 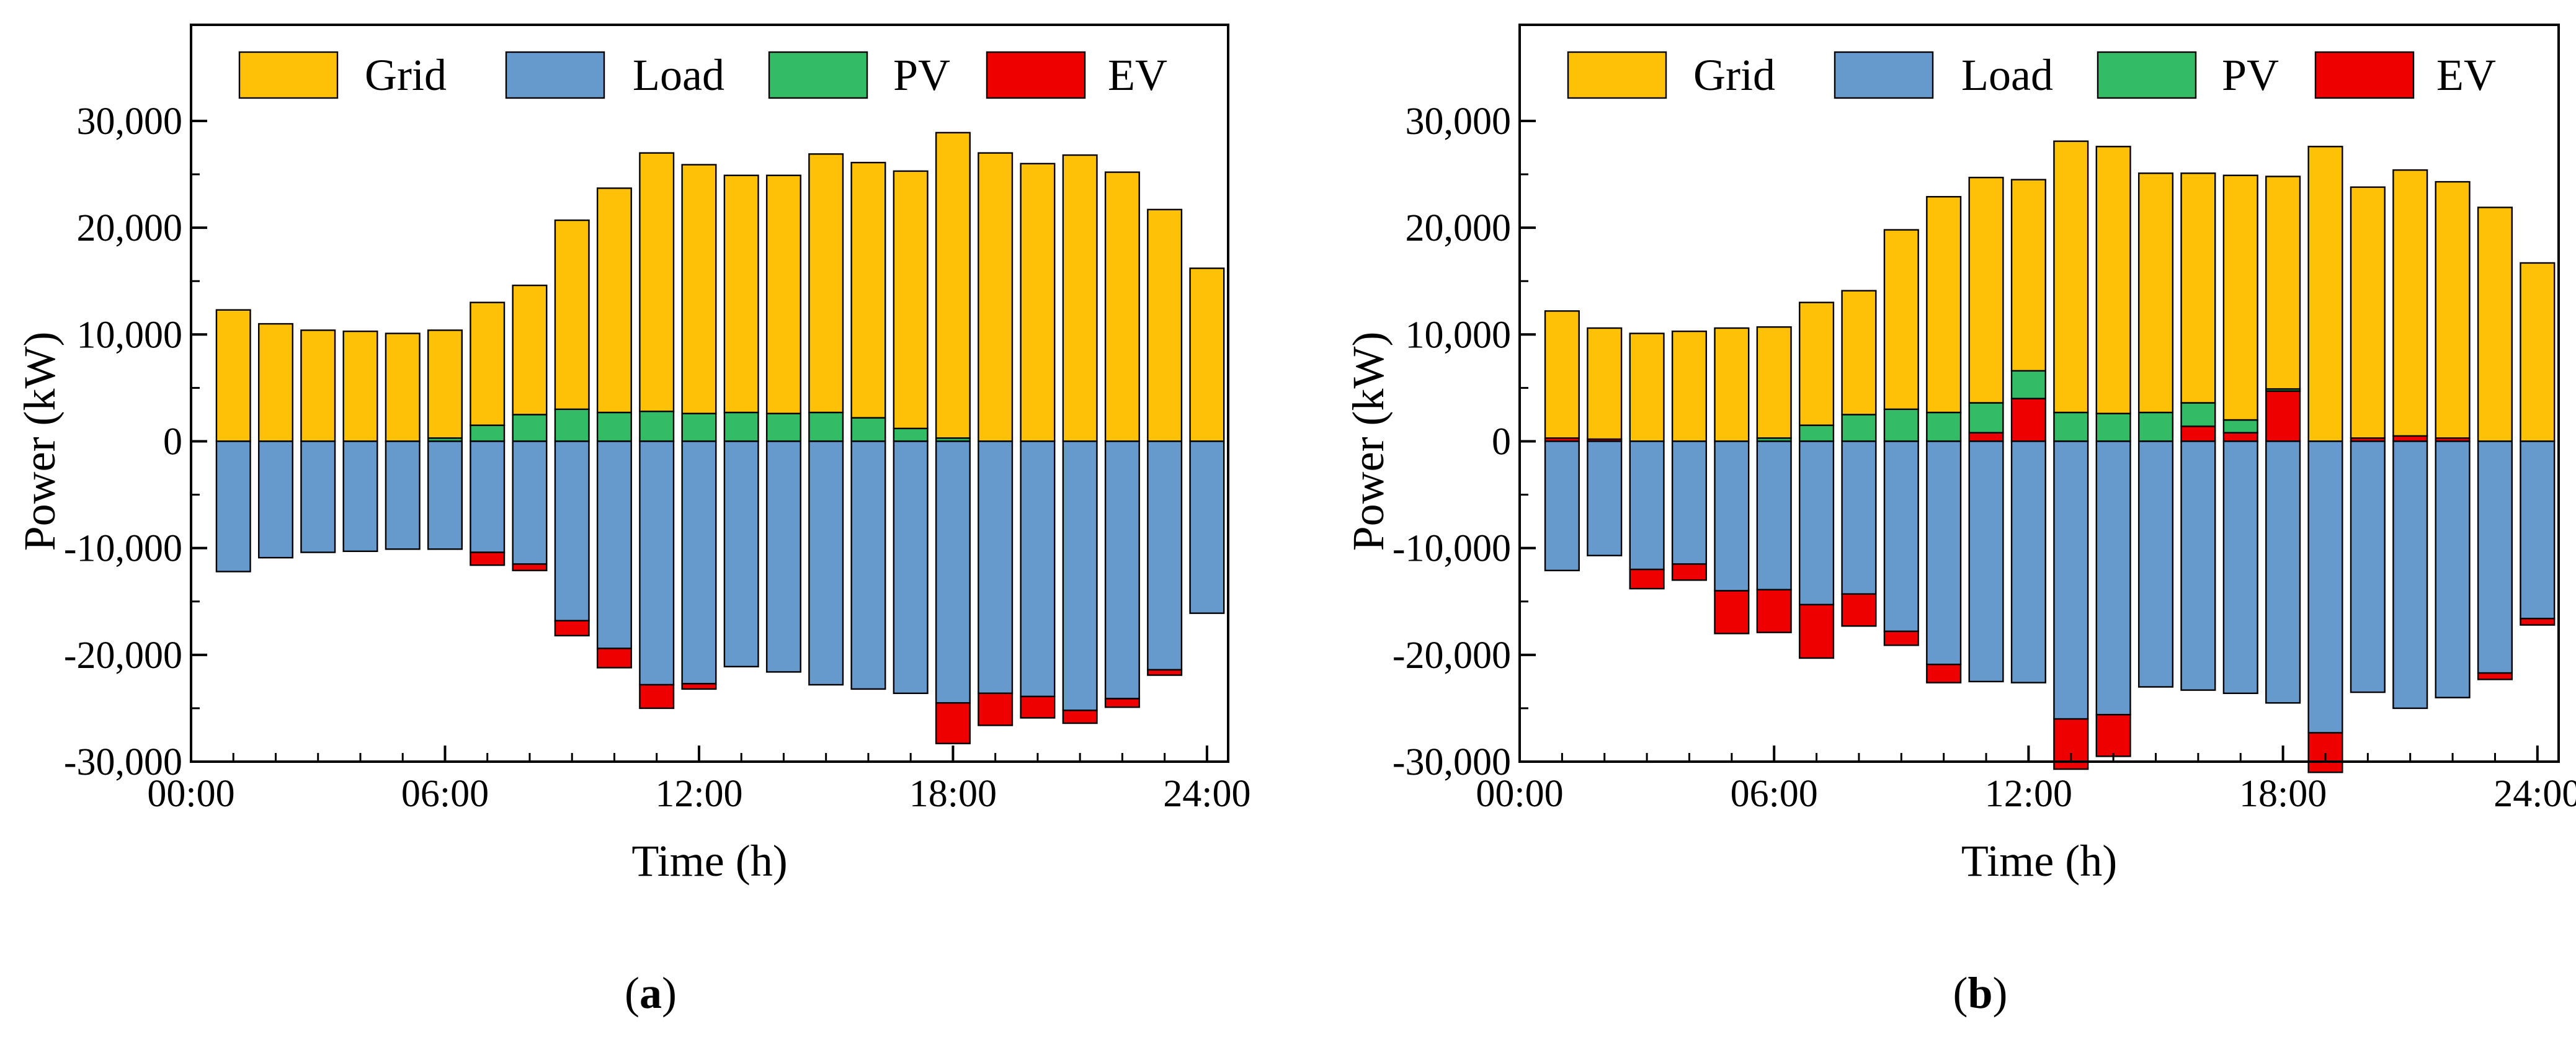 What do you see at coordinates (678, 75) in the screenshot?
I see `chart-a-legend-label-load: Load` at bounding box center [678, 75].